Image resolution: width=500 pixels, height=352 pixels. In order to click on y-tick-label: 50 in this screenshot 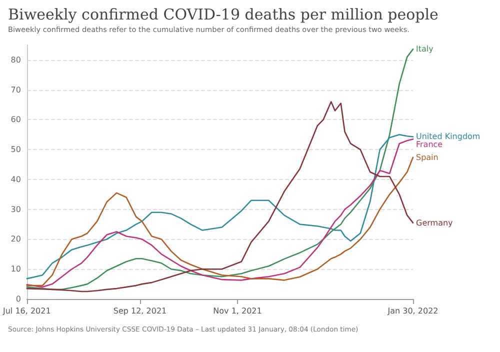, I will do `click(15, 149)`.